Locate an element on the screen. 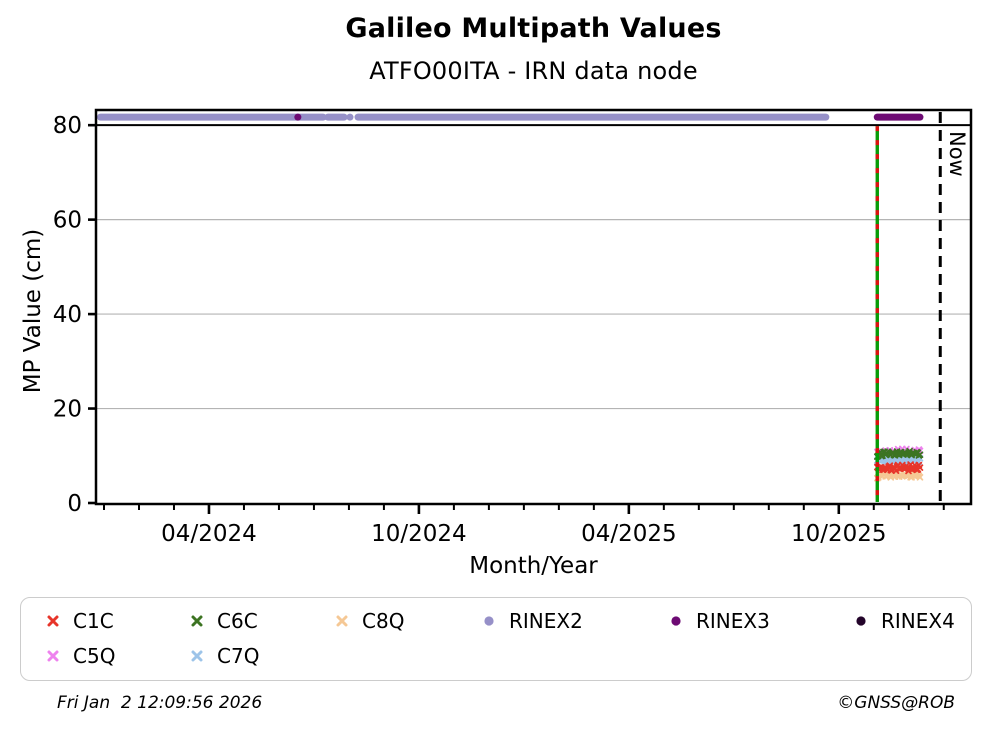 This screenshot has width=993, height=734. legend-marker-rinex2-icon is located at coordinates (489, 620).